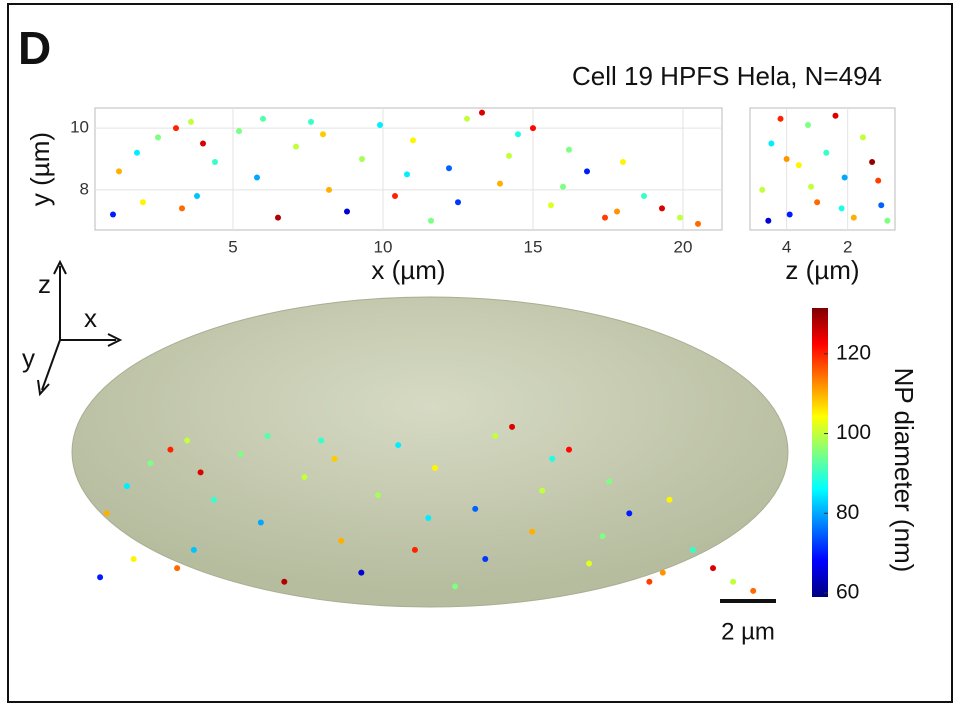 The height and width of the screenshot is (706, 960). Describe the element at coordinates (822, 270) in the screenshot. I see `x-axis-label: z (µm)` at that location.